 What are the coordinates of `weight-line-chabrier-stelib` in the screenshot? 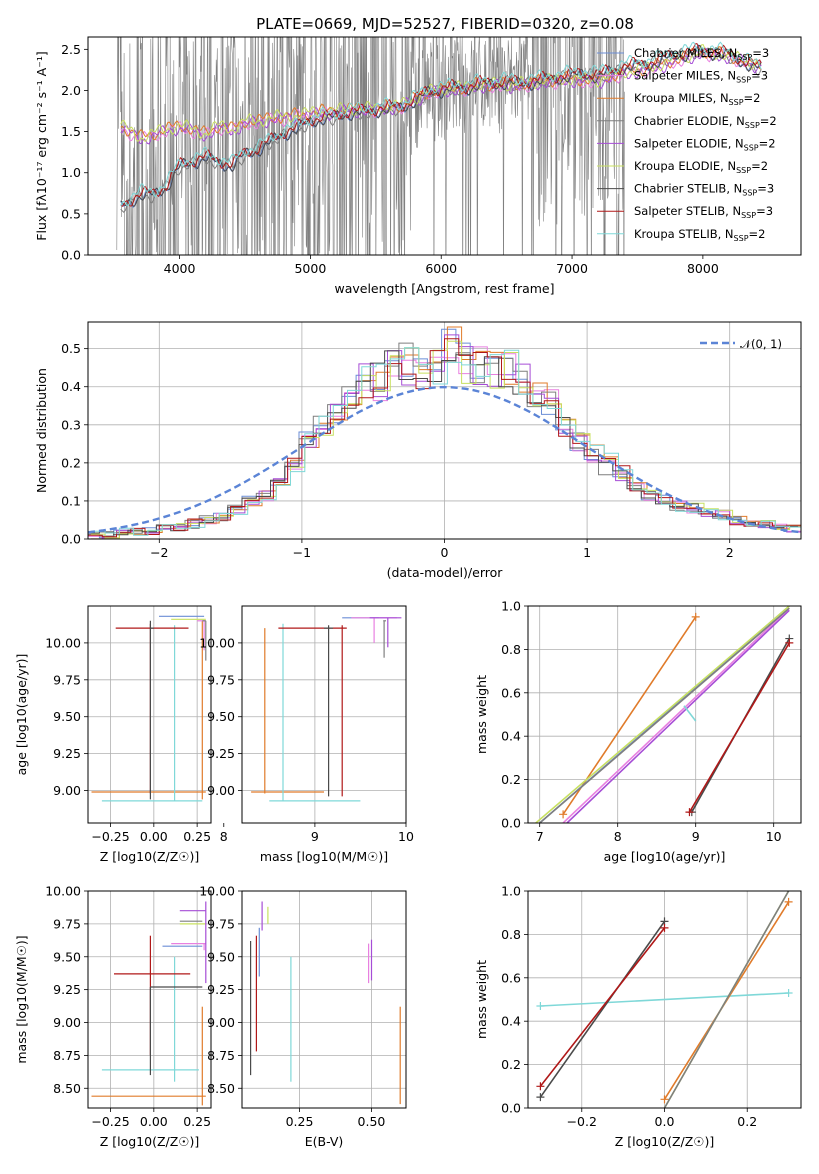 It's located at (602, 1009).